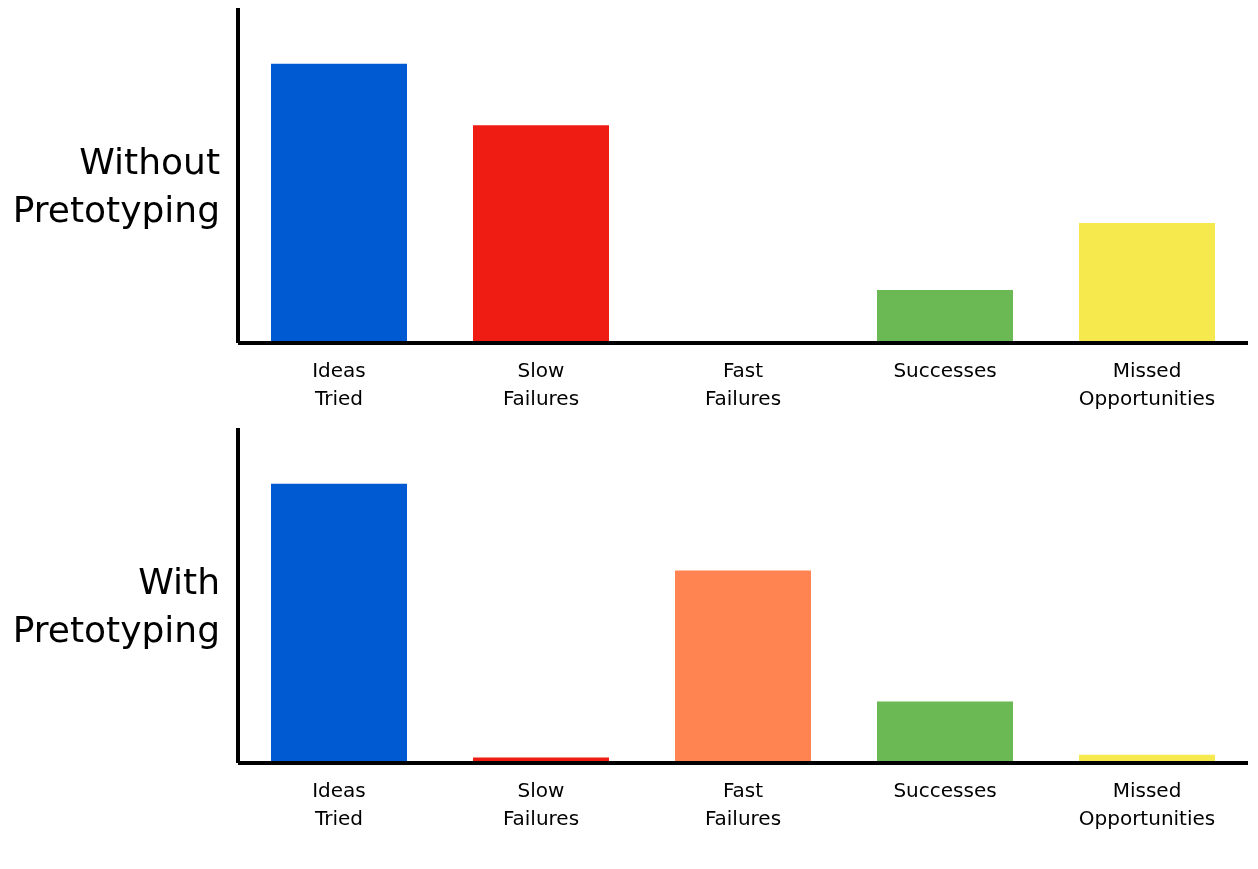 The image size is (1258, 869). I want to click on y-axis-title: Without Pretotyping, so click(115, 186).